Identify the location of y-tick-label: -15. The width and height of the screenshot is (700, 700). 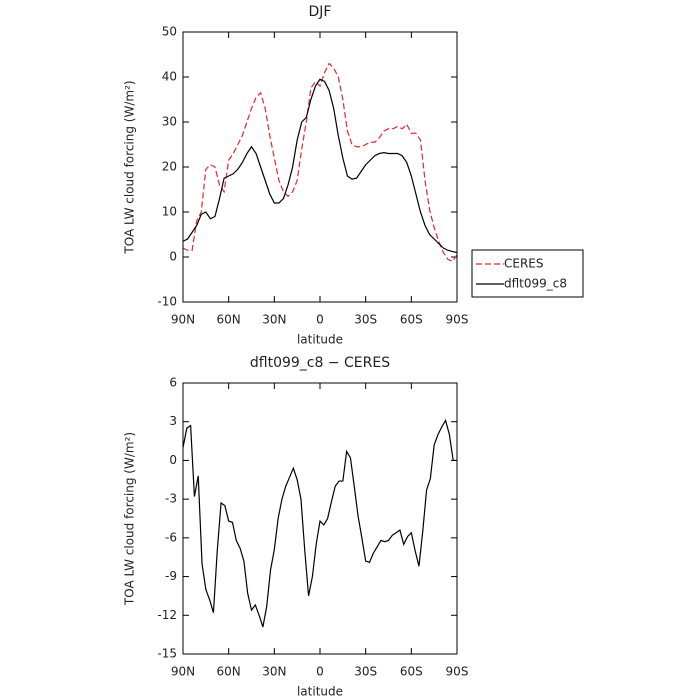
(167, 654).